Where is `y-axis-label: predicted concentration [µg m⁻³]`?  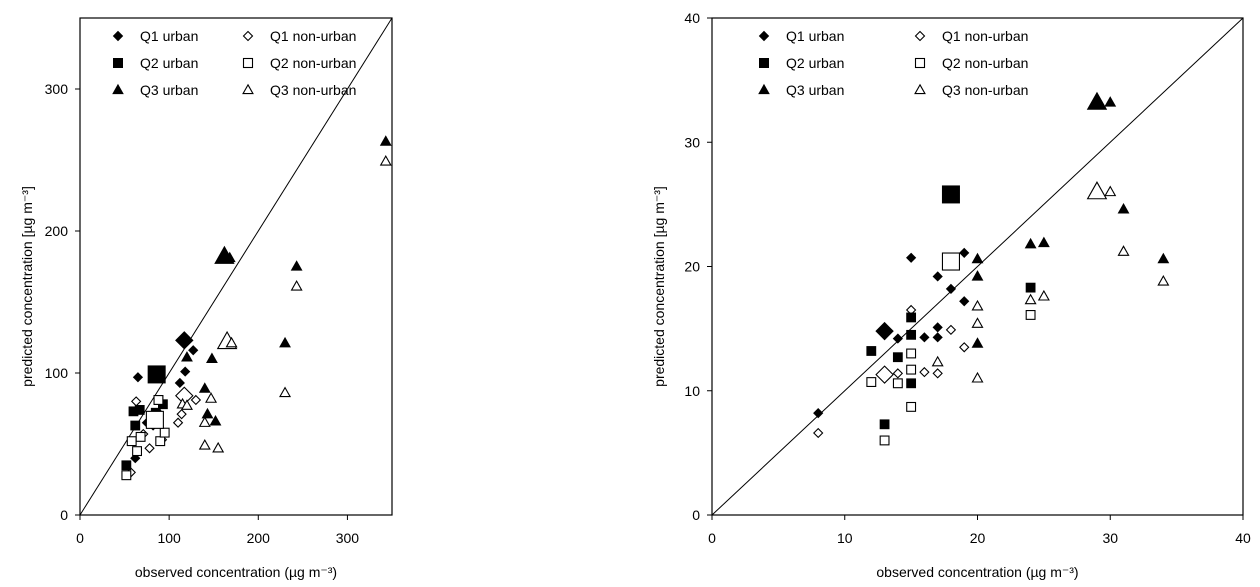
y-axis-label: predicted concentration [µg m⁻³] is located at coordinates (27, 286).